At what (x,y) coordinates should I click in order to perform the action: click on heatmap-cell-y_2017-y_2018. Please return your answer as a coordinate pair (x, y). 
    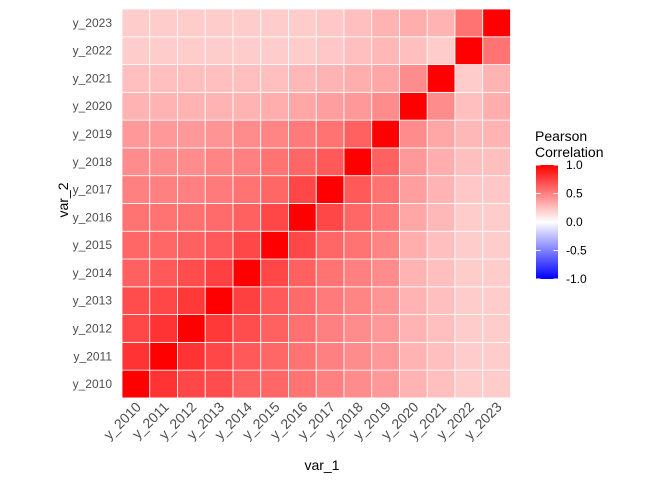
    Looking at the image, I should click on (330, 162).